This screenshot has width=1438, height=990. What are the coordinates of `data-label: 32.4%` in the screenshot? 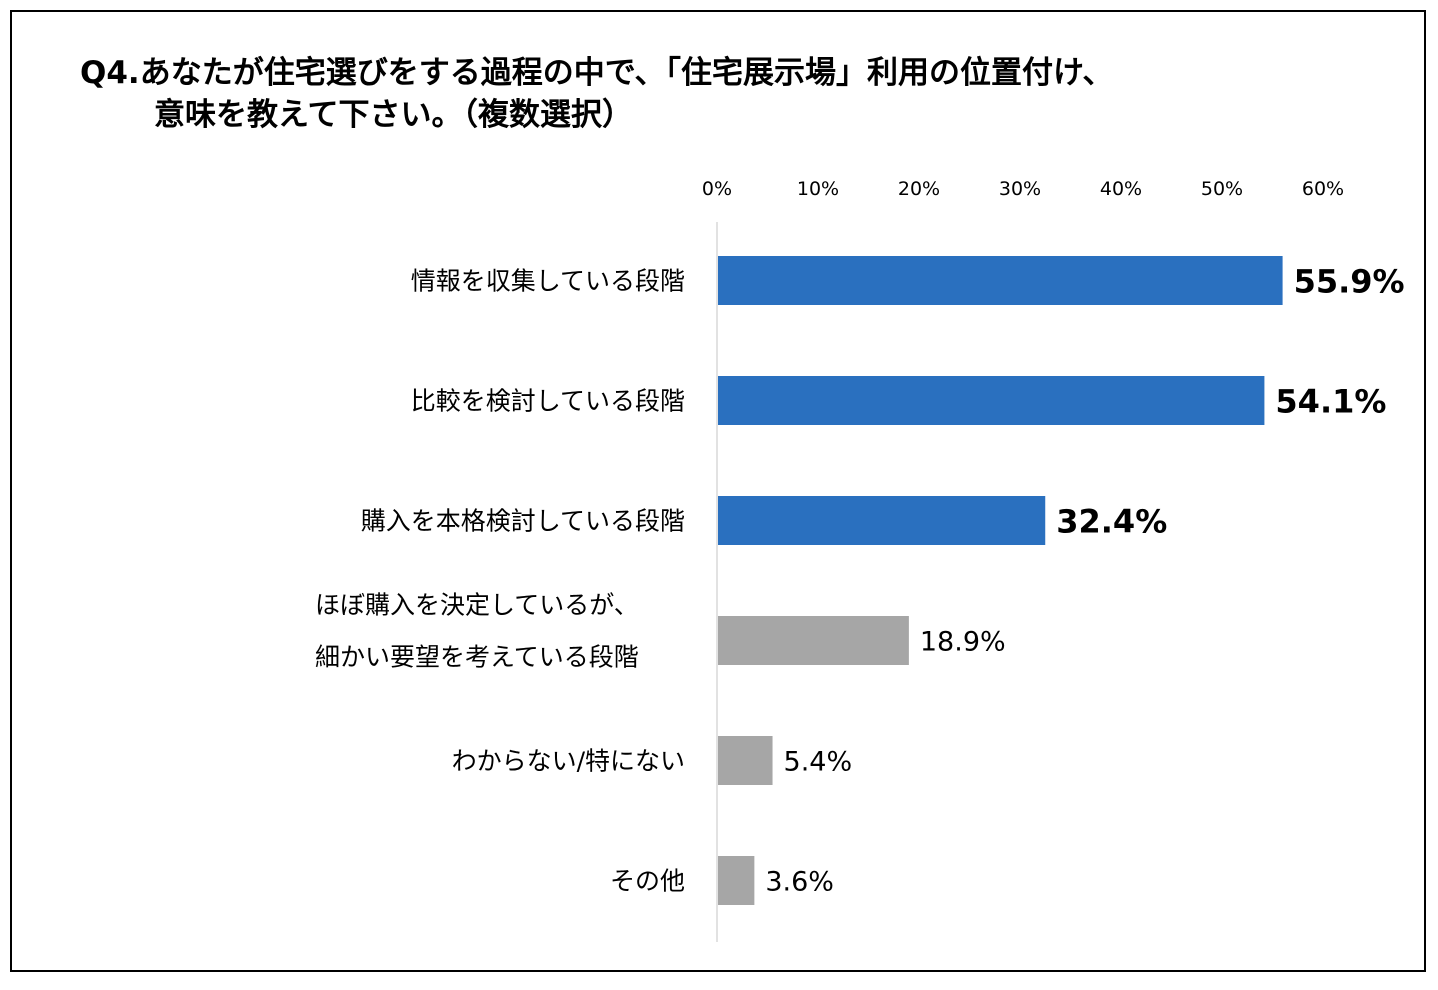 It's located at (1111, 522).